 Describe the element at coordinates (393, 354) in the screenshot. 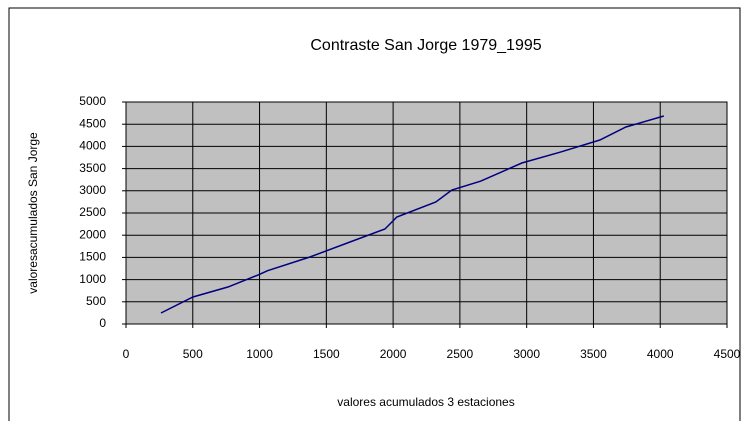

I see `x-tick-label: 2000` at that location.